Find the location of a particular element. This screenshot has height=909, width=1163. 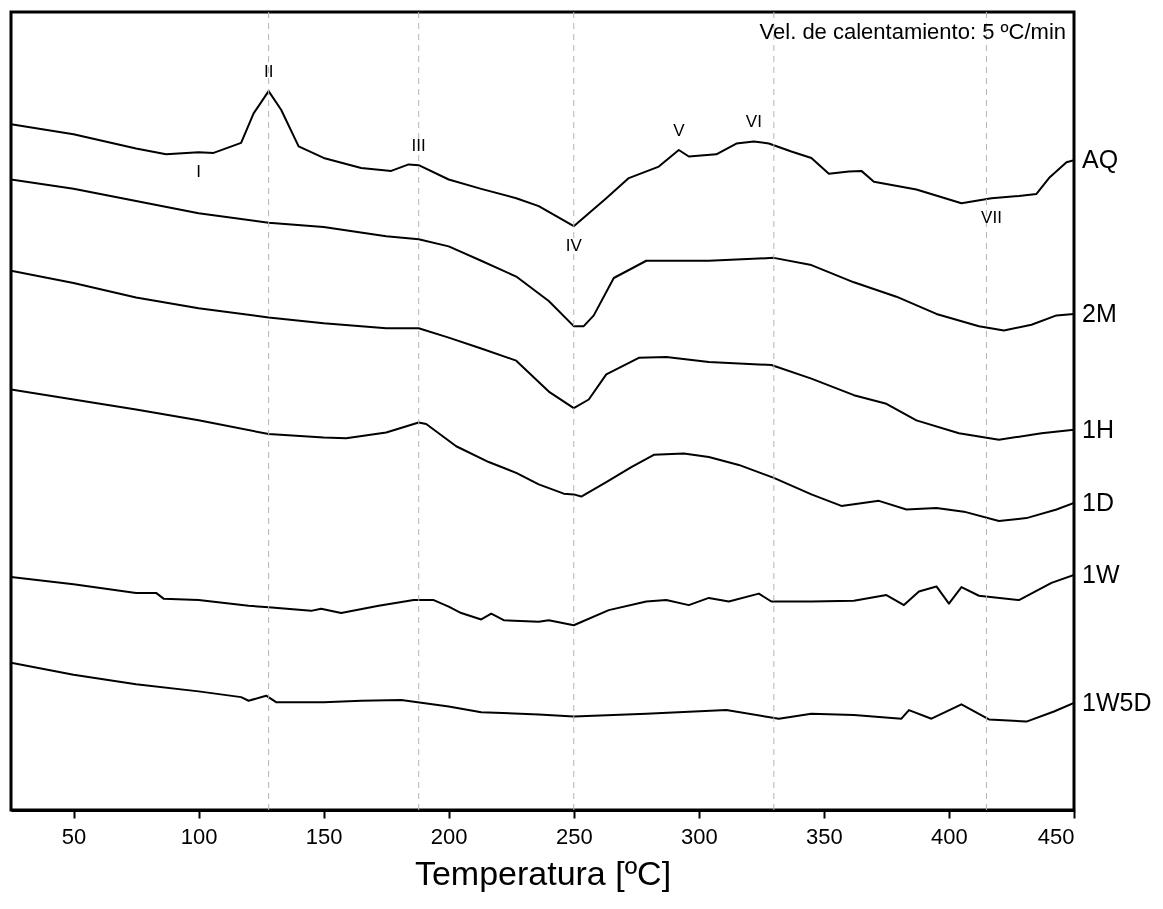

annotation: VI is located at coordinates (753, 122).